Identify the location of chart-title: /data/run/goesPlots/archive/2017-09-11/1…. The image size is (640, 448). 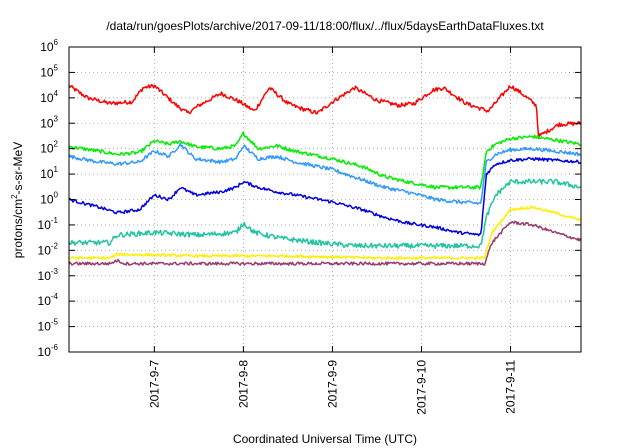
(325, 26).